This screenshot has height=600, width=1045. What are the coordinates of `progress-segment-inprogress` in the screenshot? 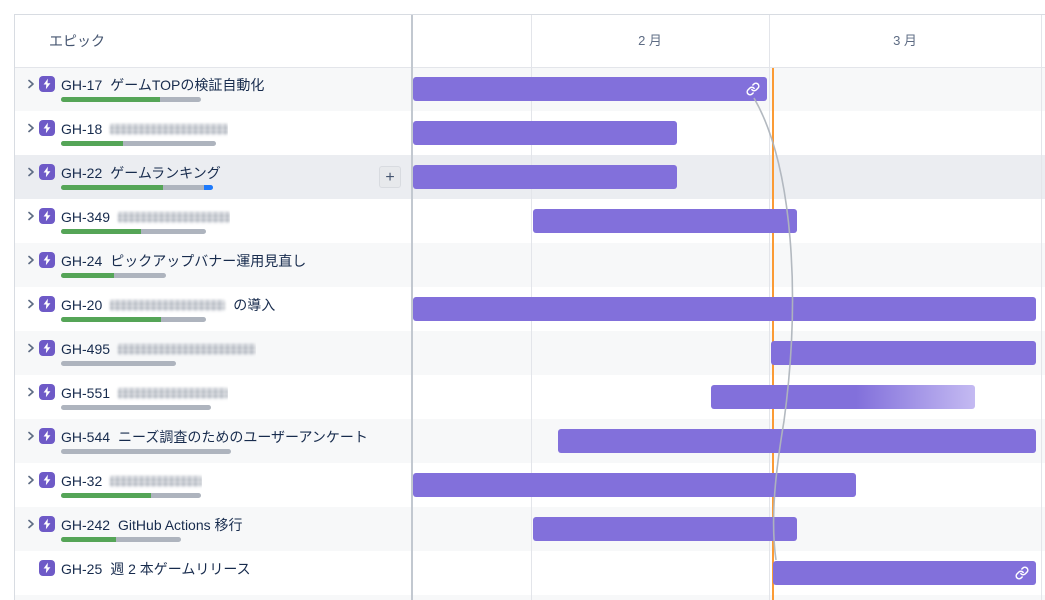 It's located at (208, 187).